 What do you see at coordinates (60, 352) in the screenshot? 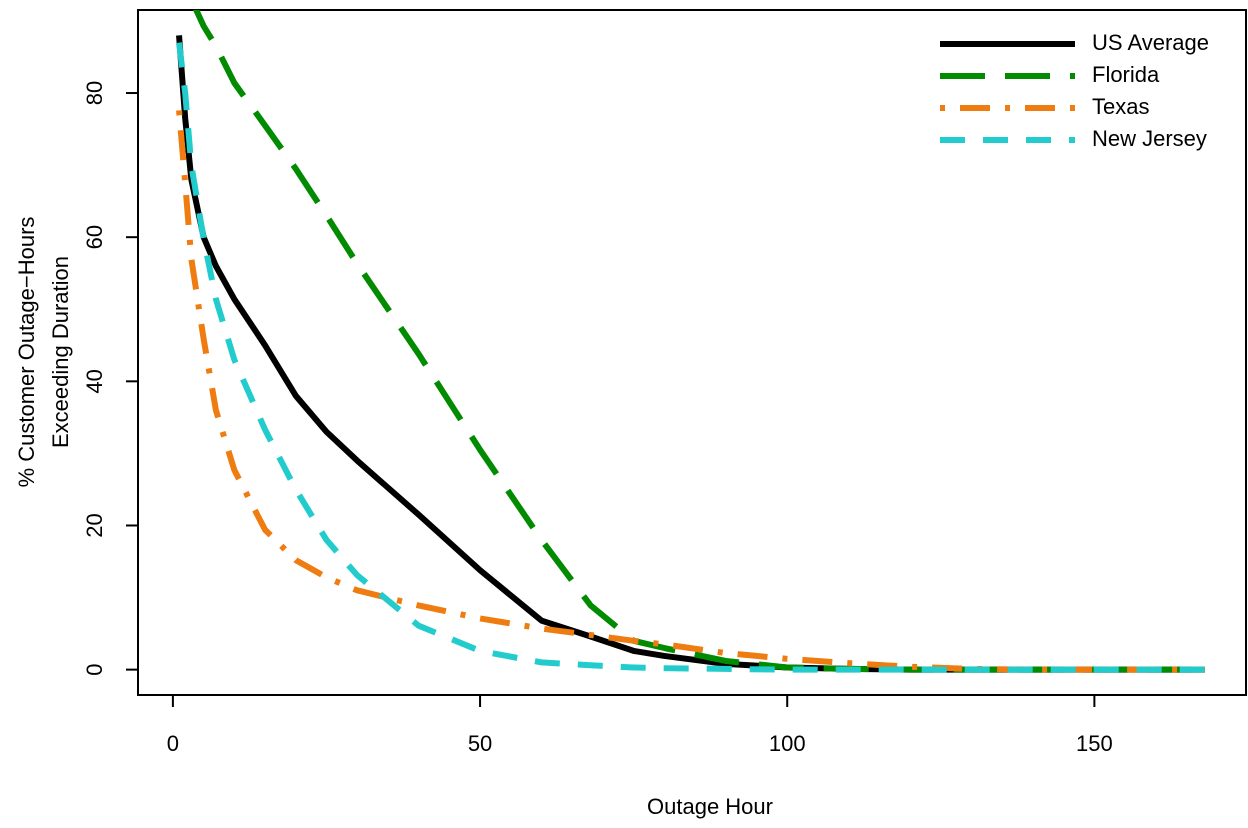
I see `y-axis-label-line: Exceeding Duration` at bounding box center [60, 352].